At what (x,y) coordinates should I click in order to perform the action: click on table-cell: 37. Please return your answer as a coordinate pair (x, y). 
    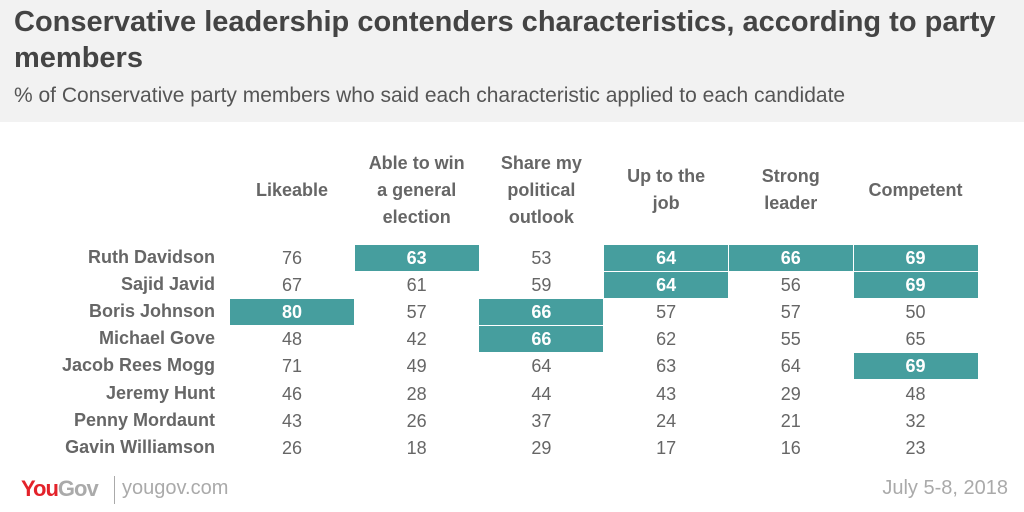
    Looking at the image, I should click on (541, 420).